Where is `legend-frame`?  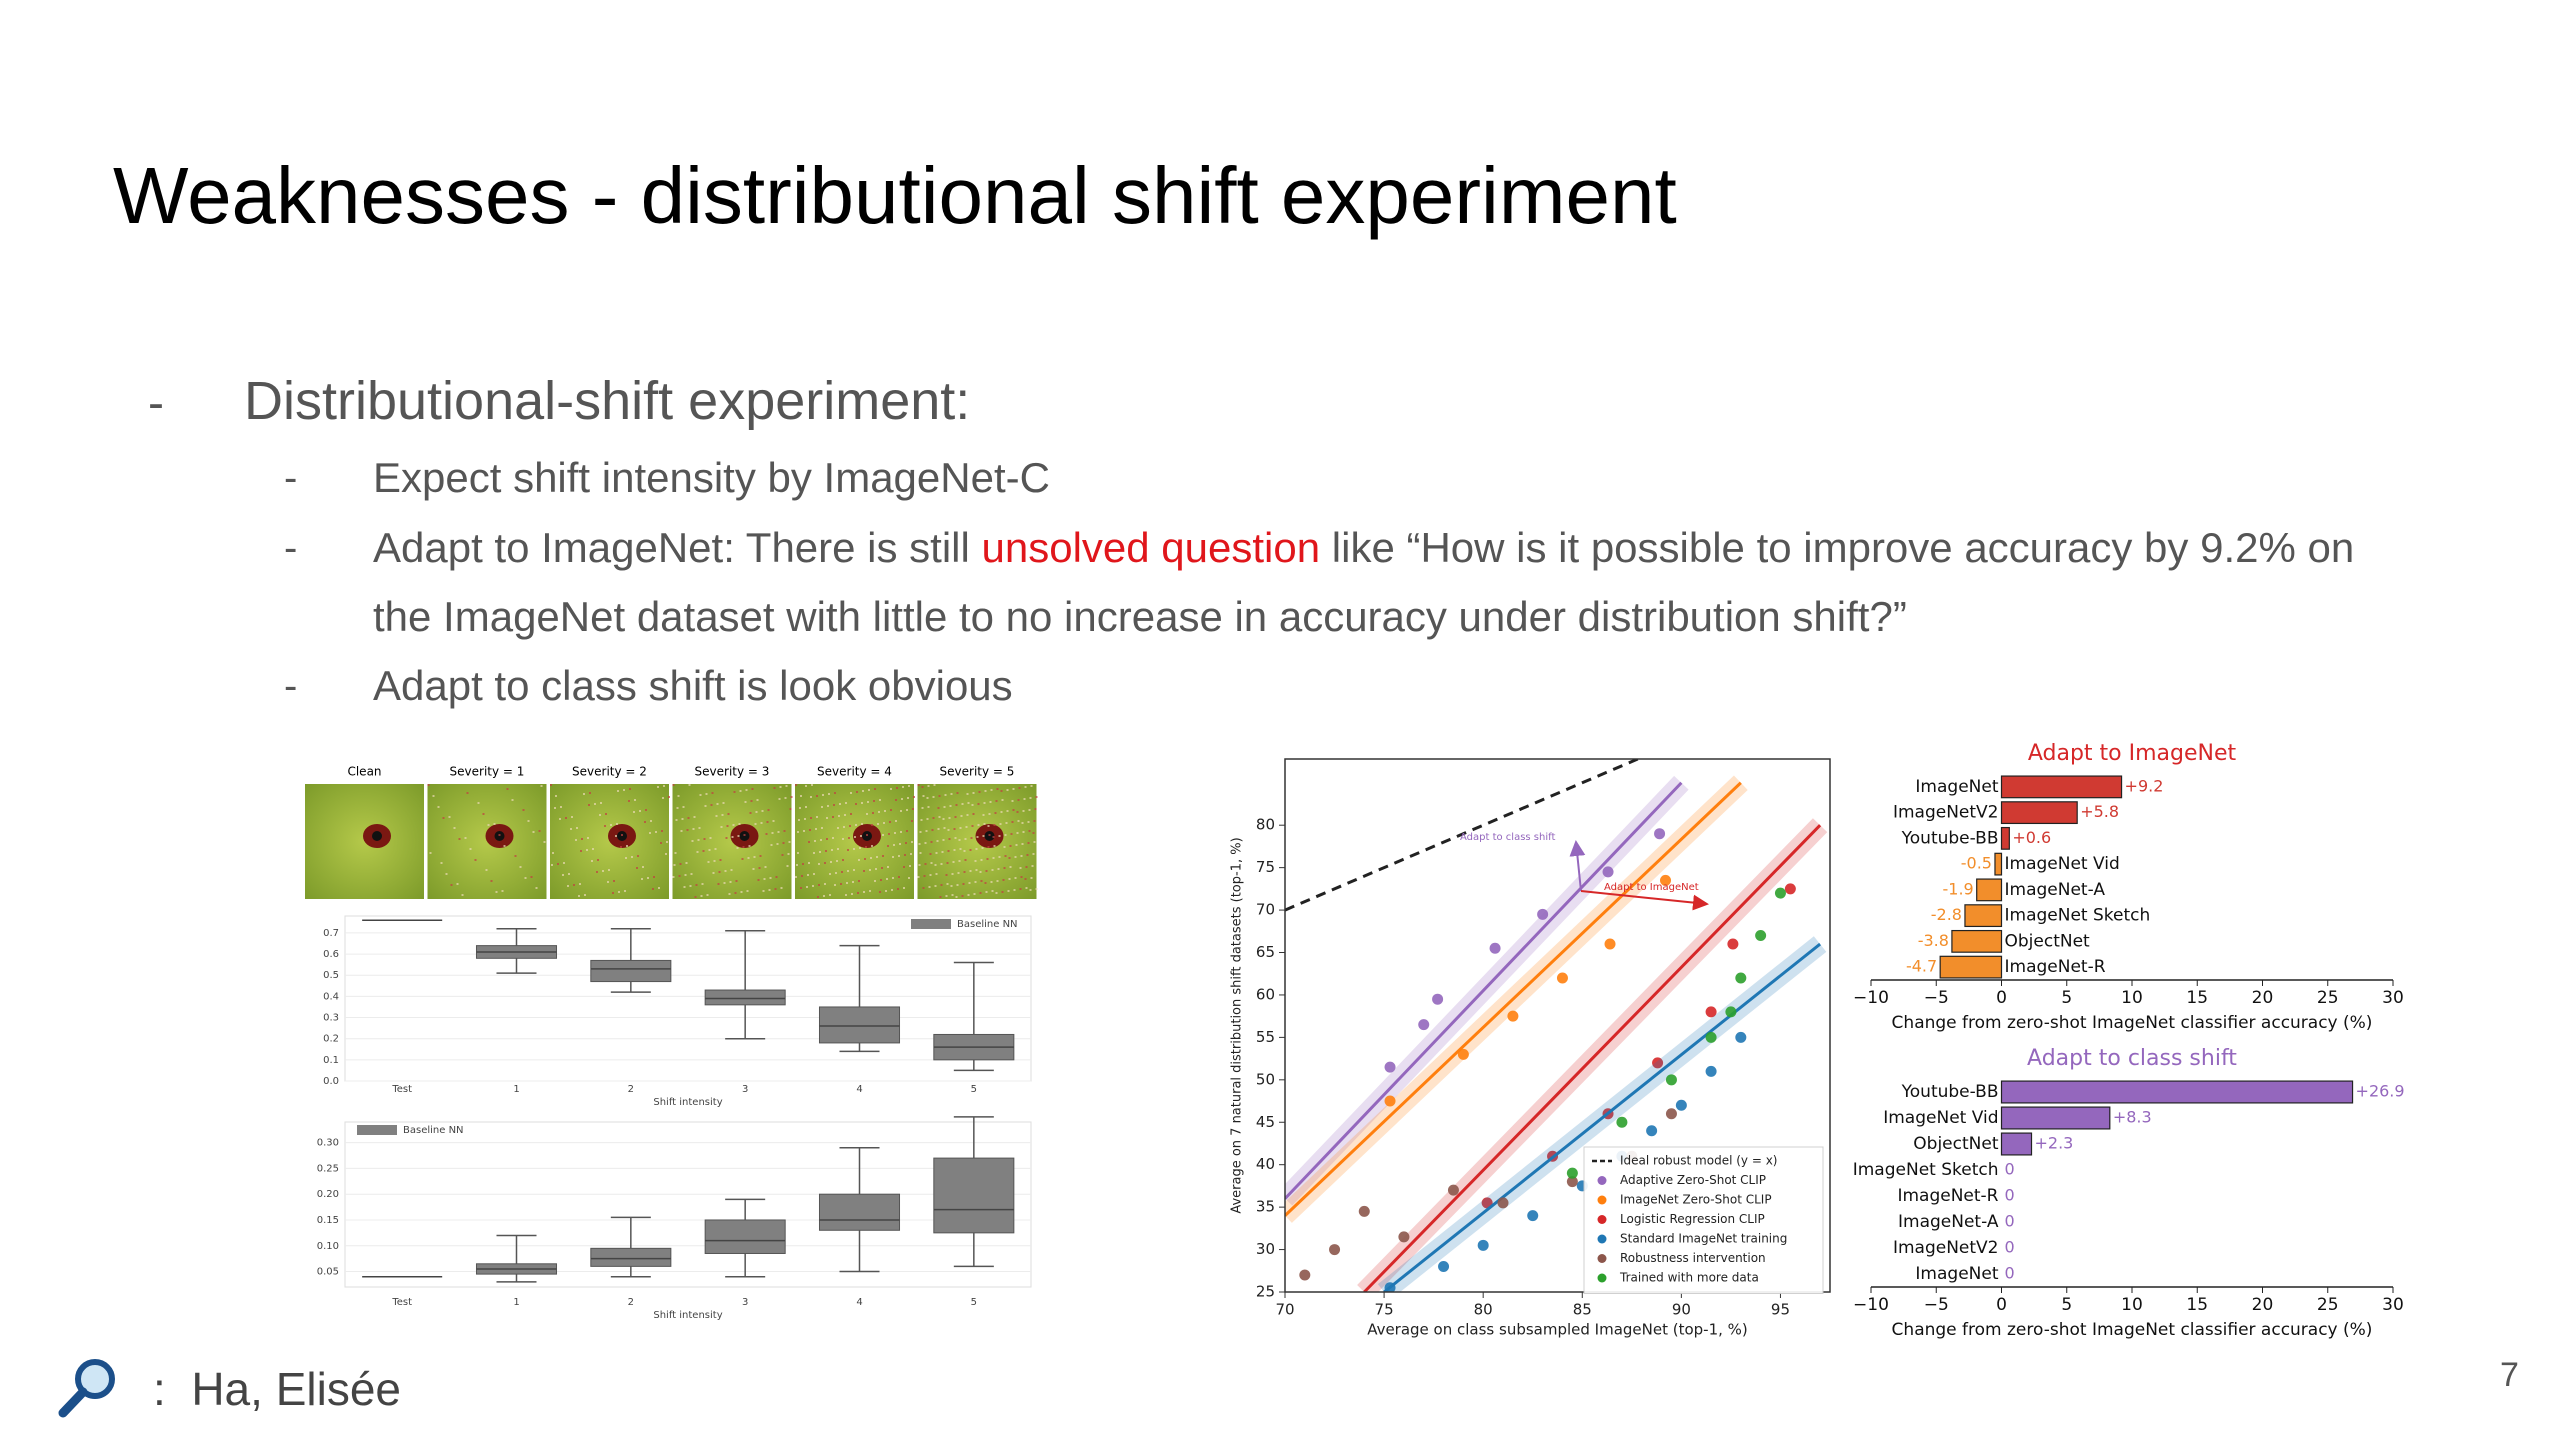
legend-frame is located at coordinates (1703, 1220).